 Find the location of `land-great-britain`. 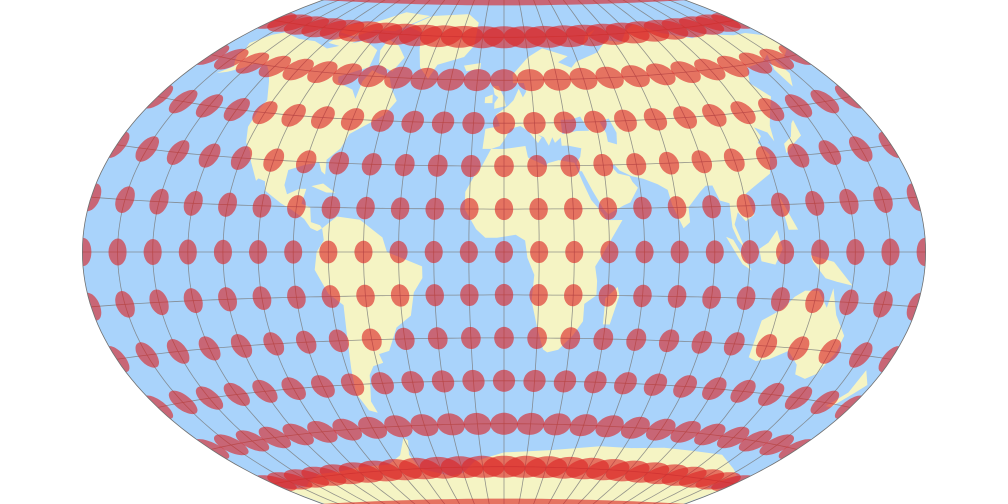

land-great-britain is located at coordinates (499, 97).